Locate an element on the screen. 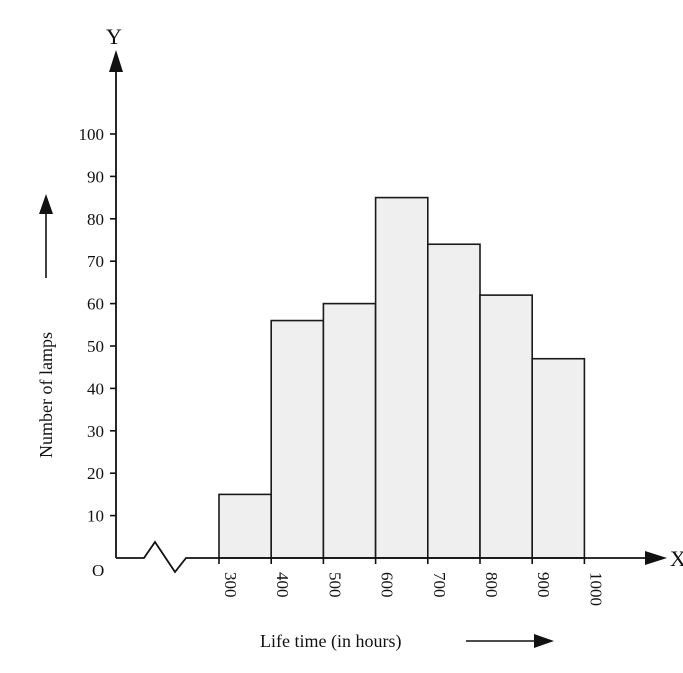 The height and width of the screenshot is (673, 683). y-tick-label: 100 is located at coordinates (92, 134).